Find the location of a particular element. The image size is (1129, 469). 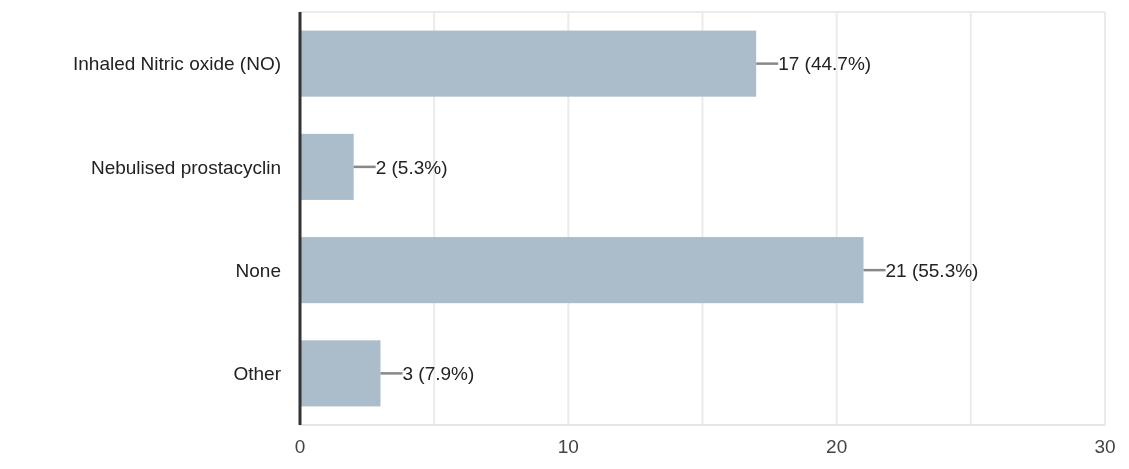

x-tick-label: 20 is located at coordinates (837, 446).